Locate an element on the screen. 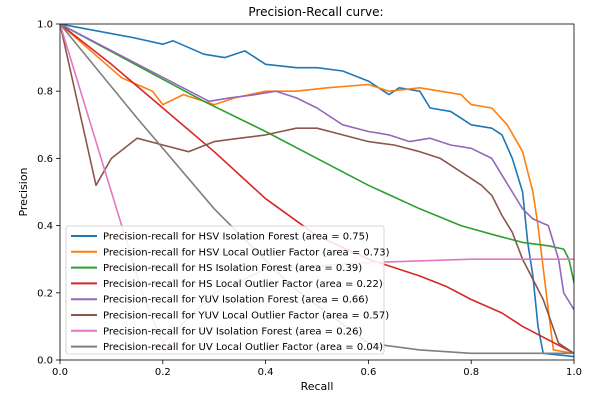 This screenshot has height=400, width=600. y-tick-label: 0.8 is located at coordinates (45, 92).